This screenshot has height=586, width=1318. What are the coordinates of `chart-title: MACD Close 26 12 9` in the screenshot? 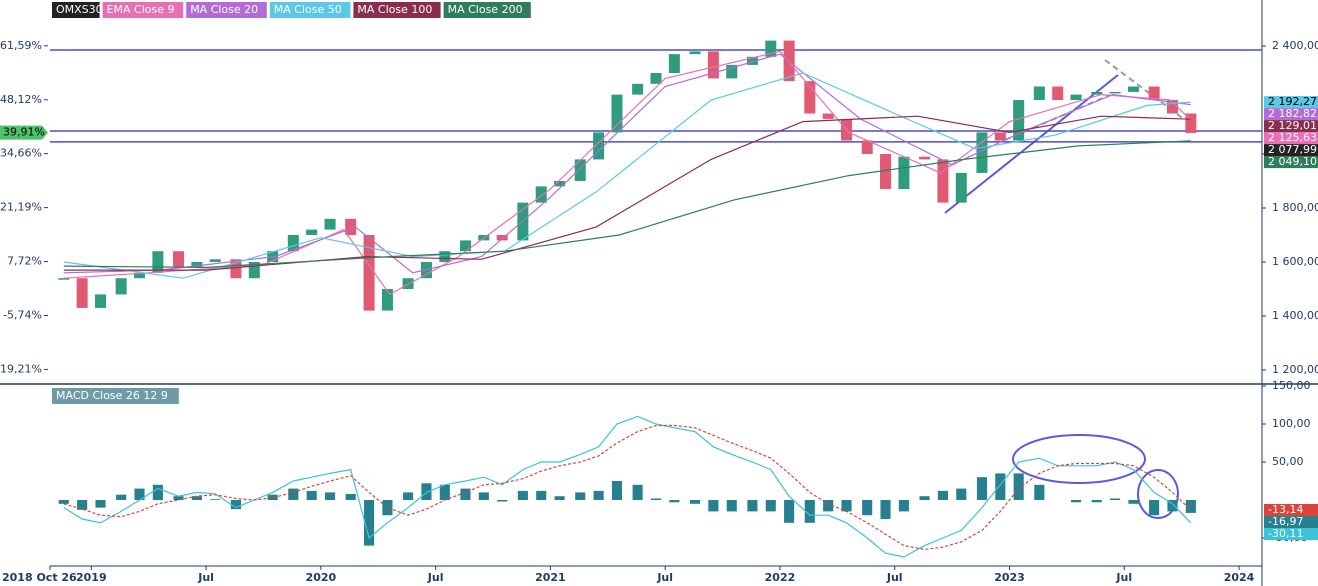 It's located at (112, 395).